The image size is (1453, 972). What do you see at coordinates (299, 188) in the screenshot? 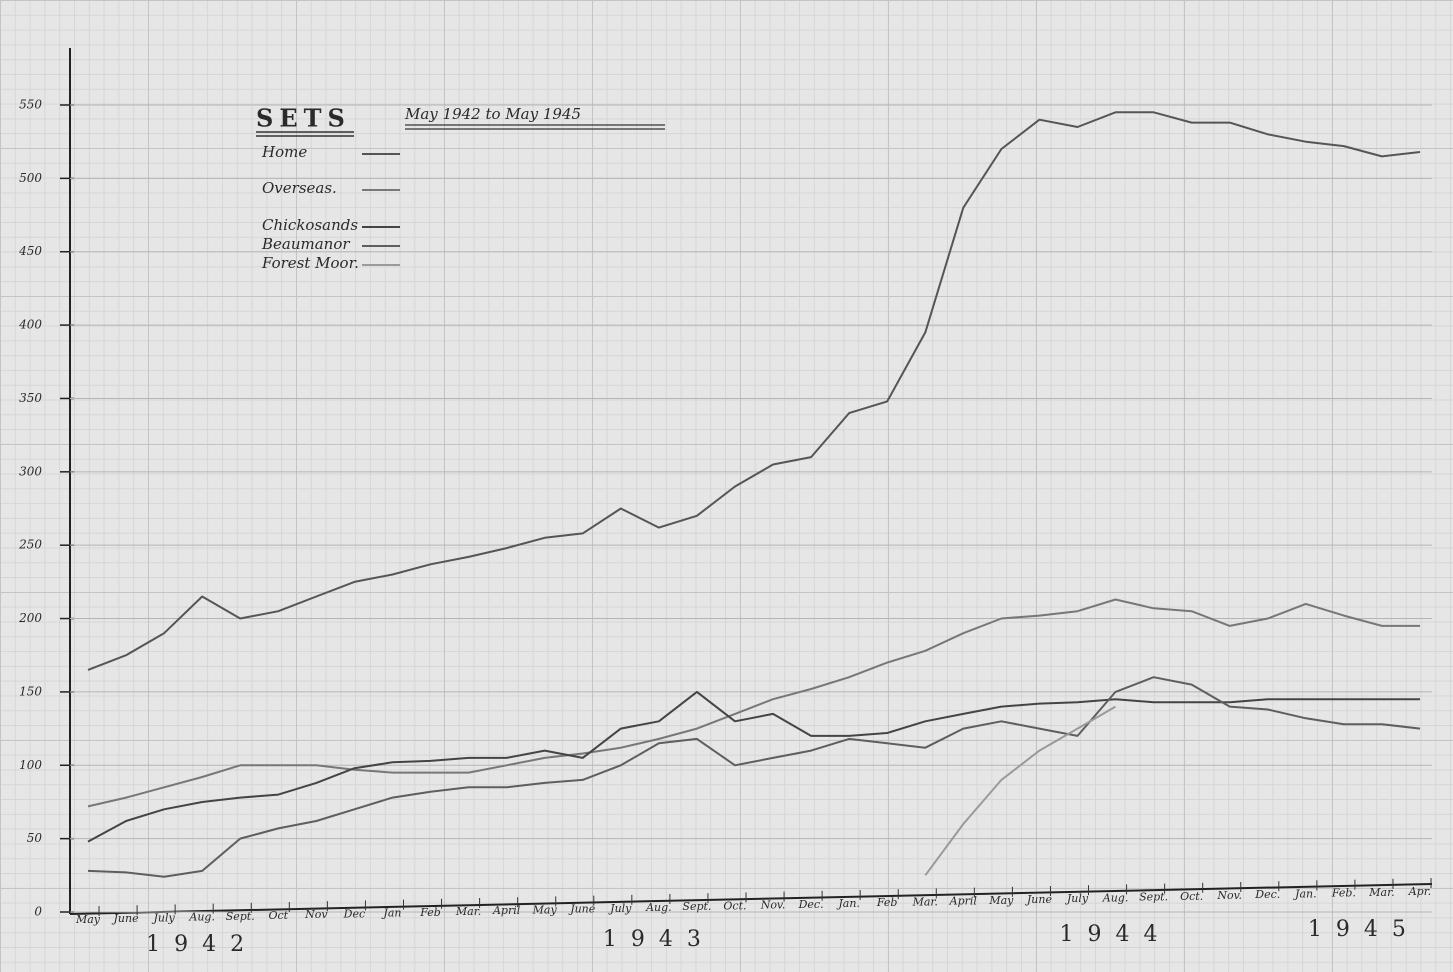
I see `legend-label: Overseas.` at bounding box center [299, 188].